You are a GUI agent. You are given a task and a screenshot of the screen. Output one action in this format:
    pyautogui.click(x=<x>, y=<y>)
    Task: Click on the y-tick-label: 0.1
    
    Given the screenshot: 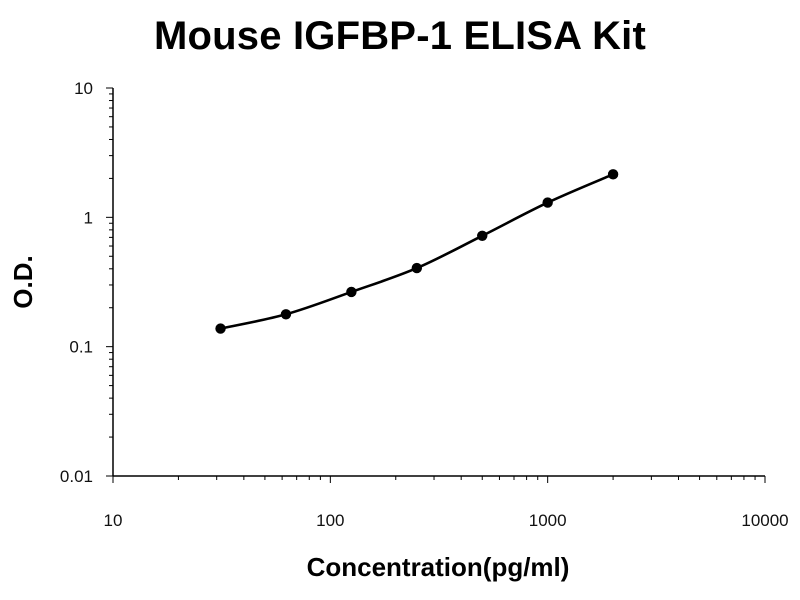 What is the action you would take?
    pyautogui.click(x=81, y=347)
    